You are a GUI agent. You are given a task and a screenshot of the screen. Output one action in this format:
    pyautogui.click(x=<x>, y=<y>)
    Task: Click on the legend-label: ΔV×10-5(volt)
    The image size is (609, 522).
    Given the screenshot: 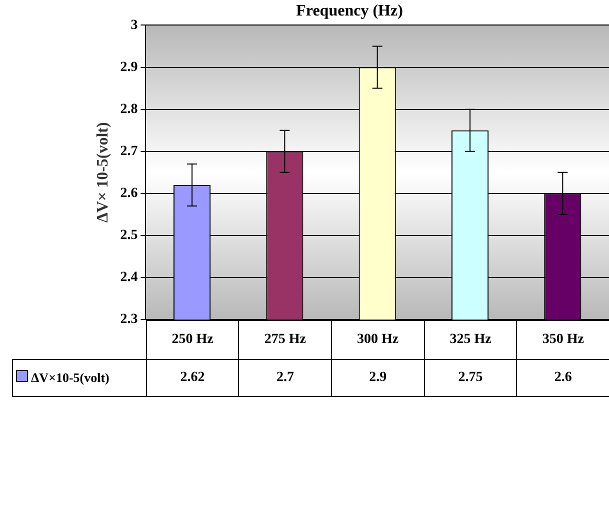 What is the action you would take?
    pyautogui.click(x=70, y=378)
    